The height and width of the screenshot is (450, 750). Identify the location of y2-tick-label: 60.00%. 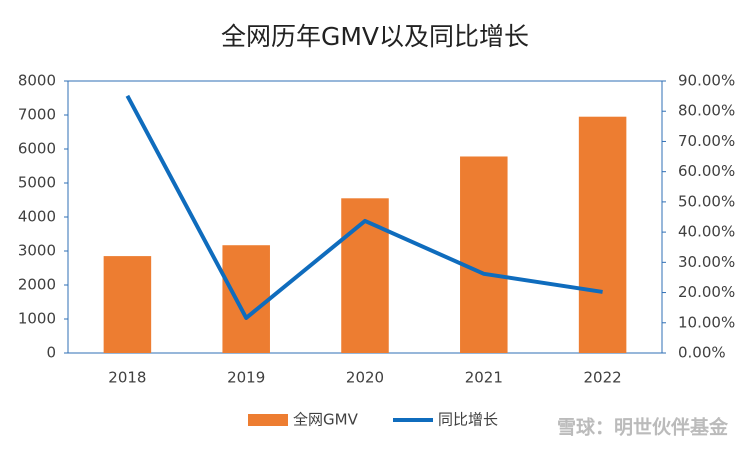
(706, 171).